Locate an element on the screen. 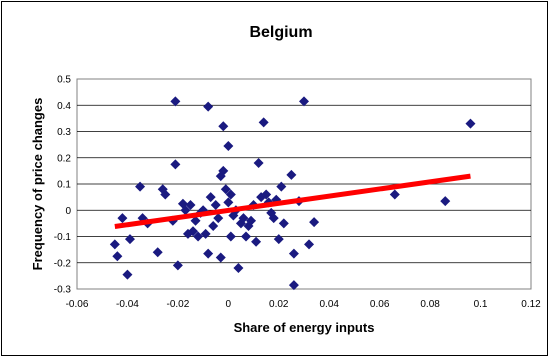  x-tick-label: 0.12 is located at coordinates (531, 304).